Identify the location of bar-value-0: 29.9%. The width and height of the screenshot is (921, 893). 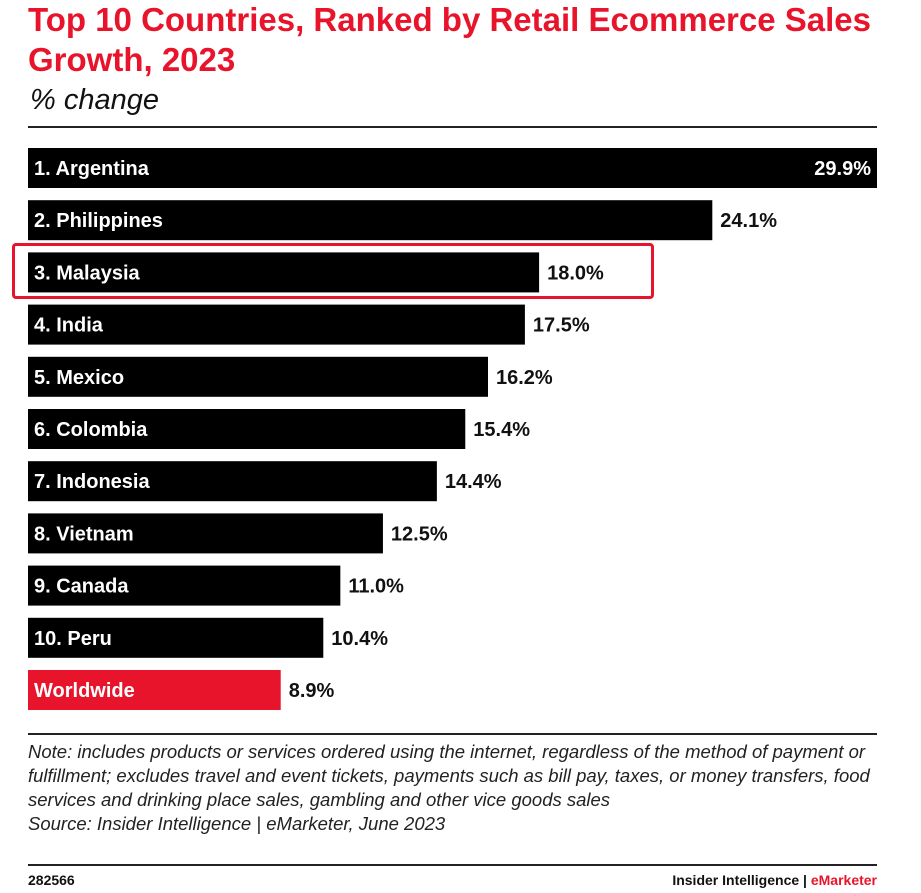
(842, 169).